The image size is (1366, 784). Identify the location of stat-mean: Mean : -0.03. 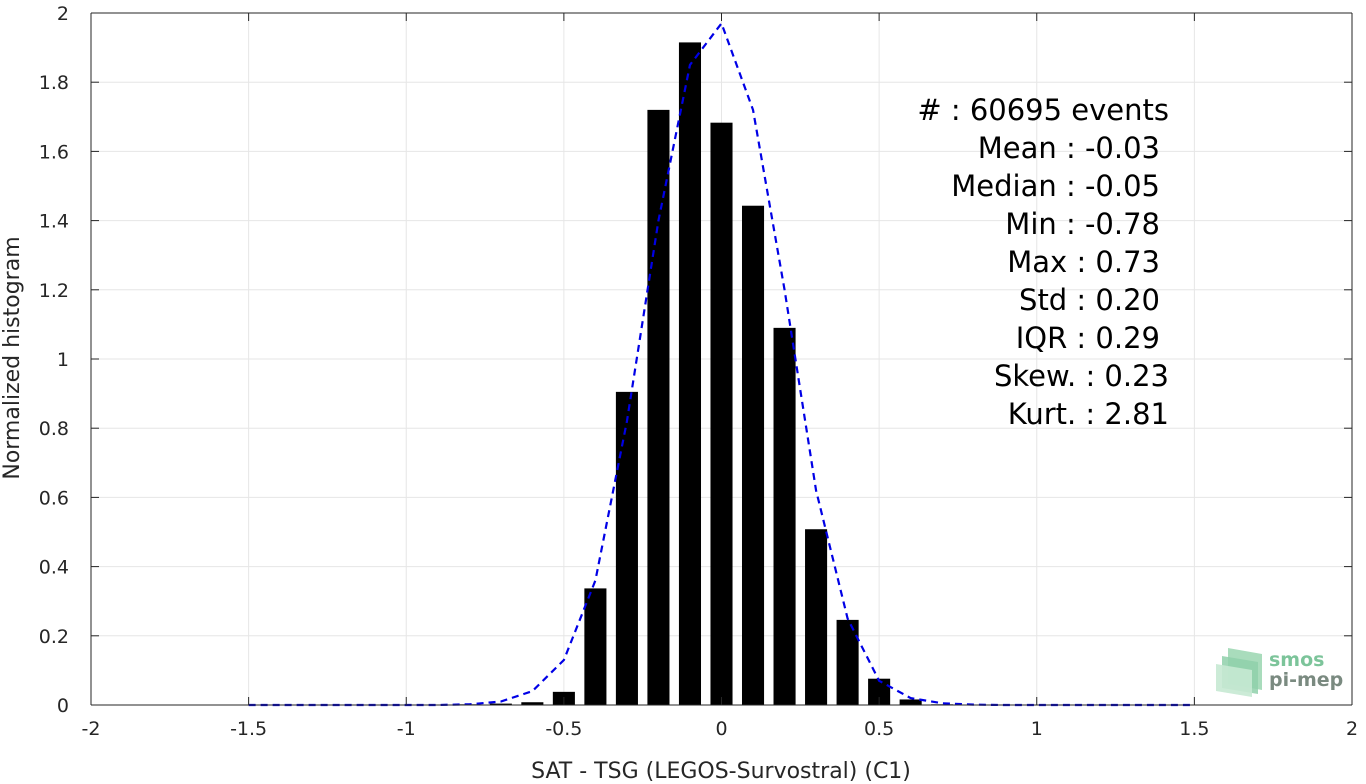
(1069, 148).